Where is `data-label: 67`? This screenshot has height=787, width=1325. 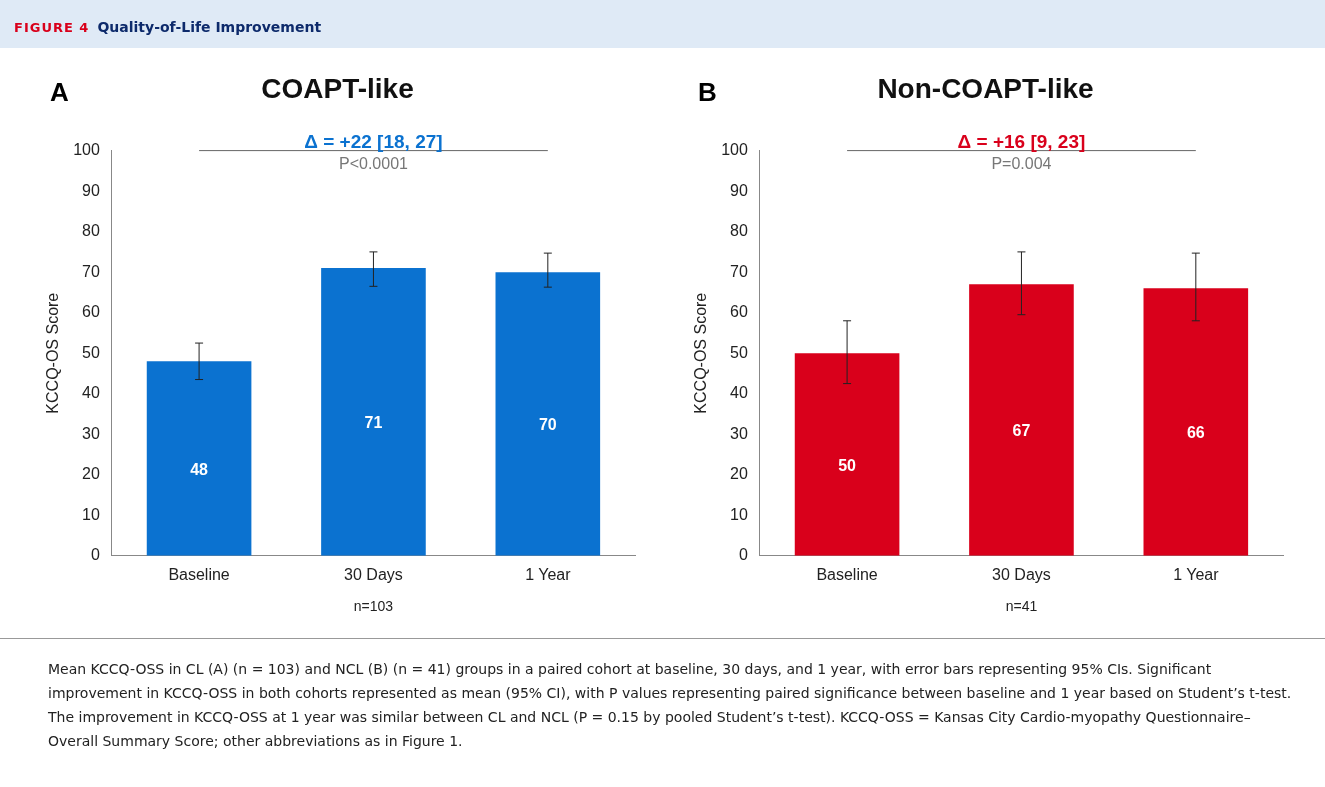 data-label: 67 is located at coordinates (1021, 431).